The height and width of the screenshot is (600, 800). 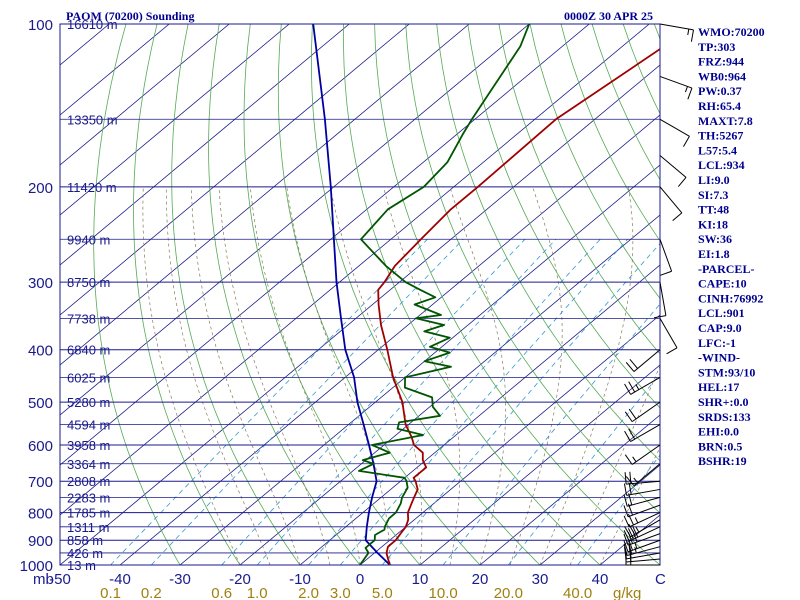 I want to click on height-tick-label: 6025 m, so click(x=88, y=377).